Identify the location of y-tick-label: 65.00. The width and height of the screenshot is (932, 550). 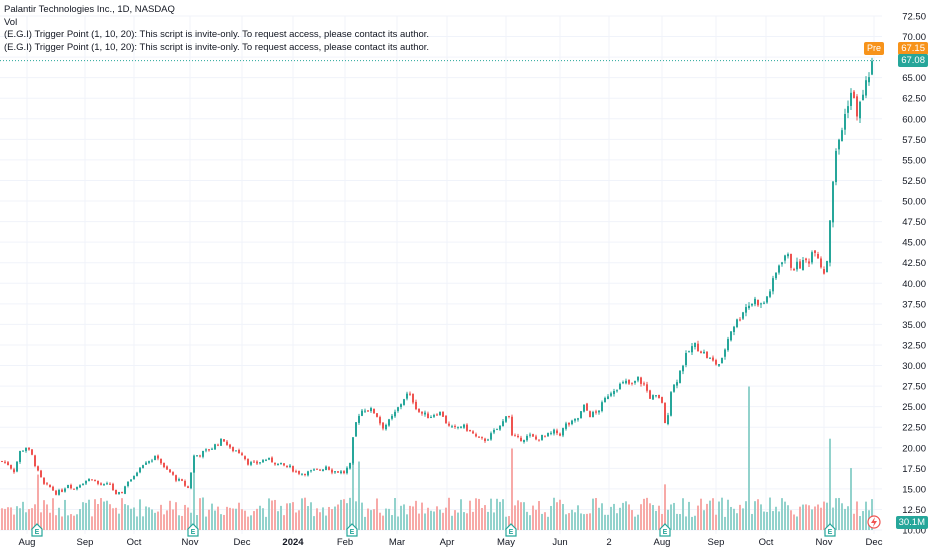
(914, 78).